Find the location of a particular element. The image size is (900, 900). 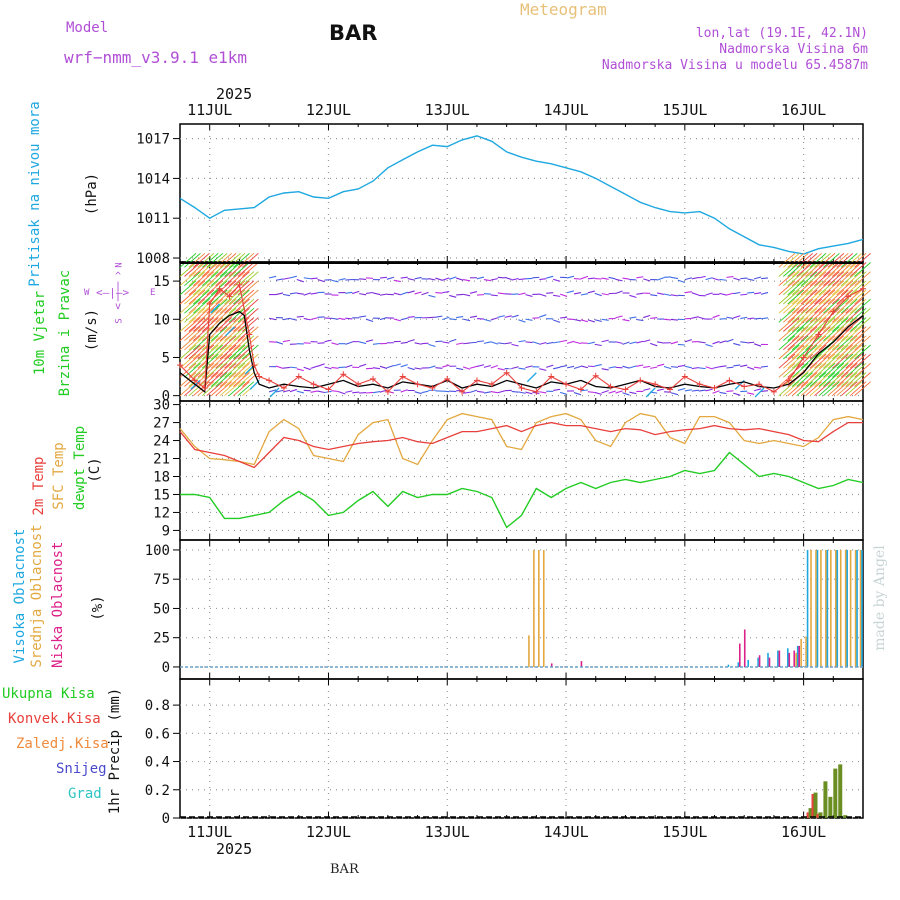

year-label-bottom: 2025 is located at coordinates (234, 849).